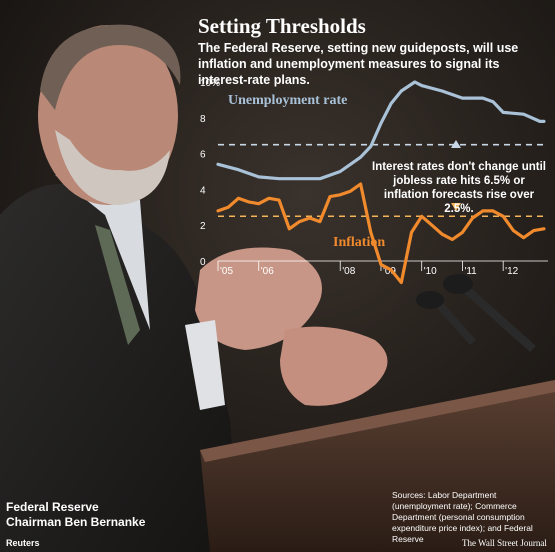 This screenshot has width=555, height=552. Describe the element at coordinates (52, 507) in the screenshot. I see `caption-line-1: Federal Reserve` at that location.